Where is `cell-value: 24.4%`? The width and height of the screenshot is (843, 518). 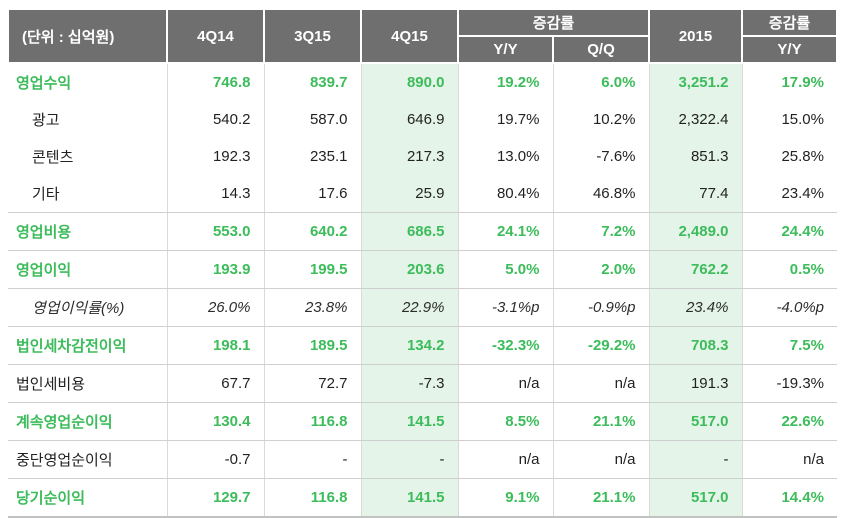 cell-value: 24.4% is located at coordinates (789, 231).